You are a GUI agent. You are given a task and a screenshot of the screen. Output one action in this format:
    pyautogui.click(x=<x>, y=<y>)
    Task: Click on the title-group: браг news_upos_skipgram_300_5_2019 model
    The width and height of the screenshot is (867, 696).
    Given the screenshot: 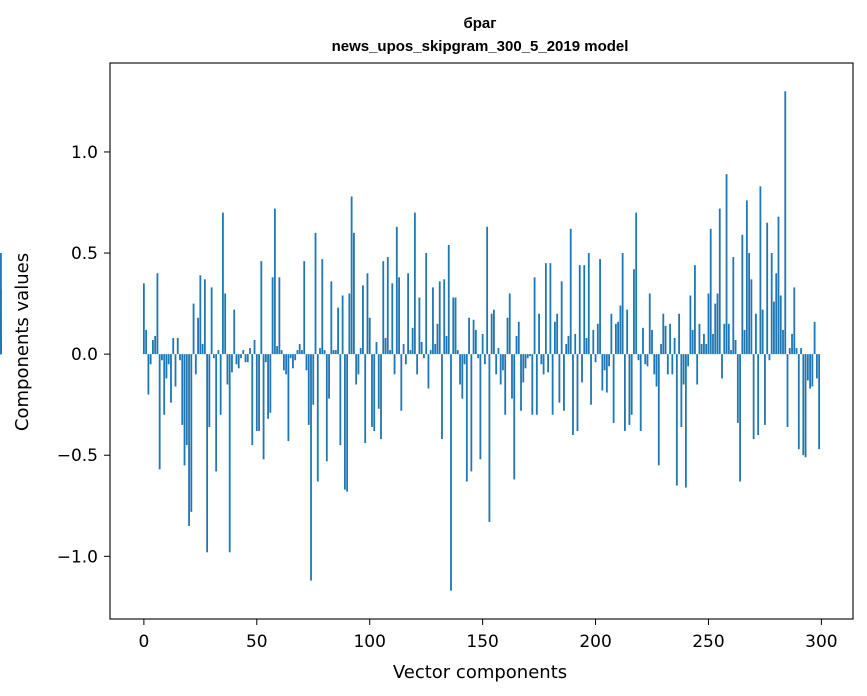 What is the action you would take?
    pyautogui.click(x=480, y=35)
    